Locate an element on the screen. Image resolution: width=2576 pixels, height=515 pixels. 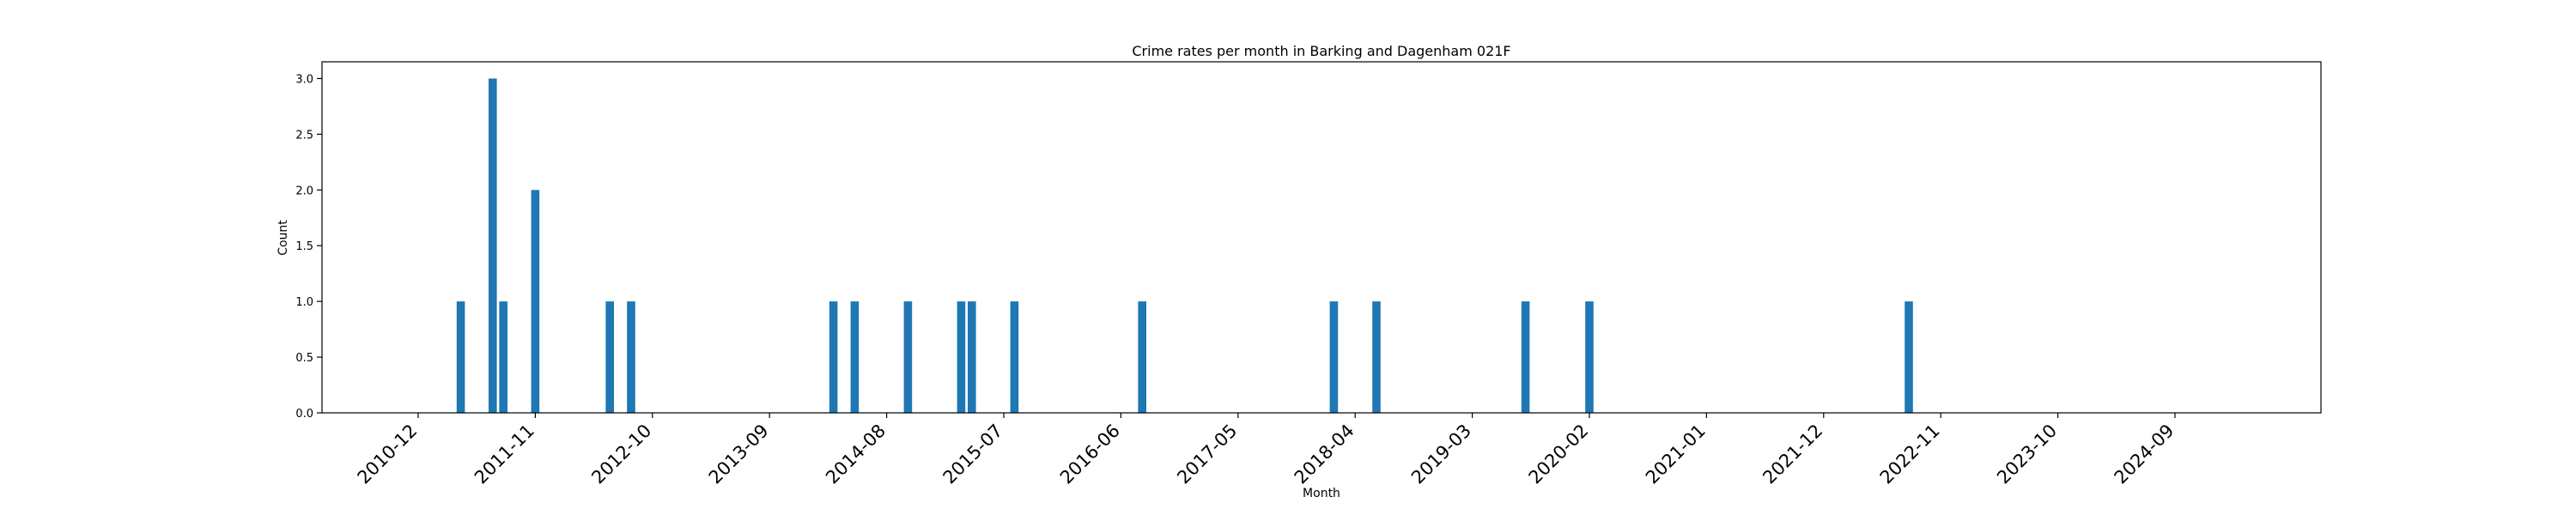
y-axis-label: Count is located at coordinates (283, 238).